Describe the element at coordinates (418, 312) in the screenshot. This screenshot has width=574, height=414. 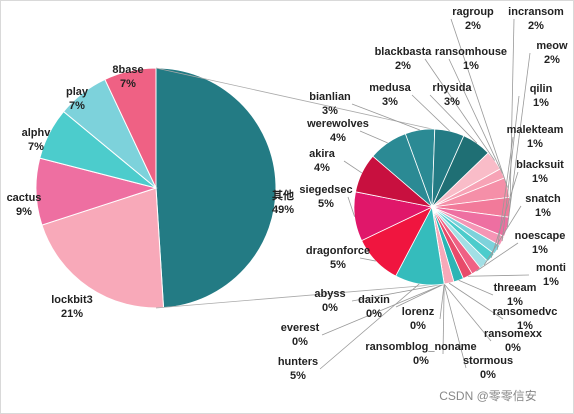
I see `slice-label: lorenz` at that location.